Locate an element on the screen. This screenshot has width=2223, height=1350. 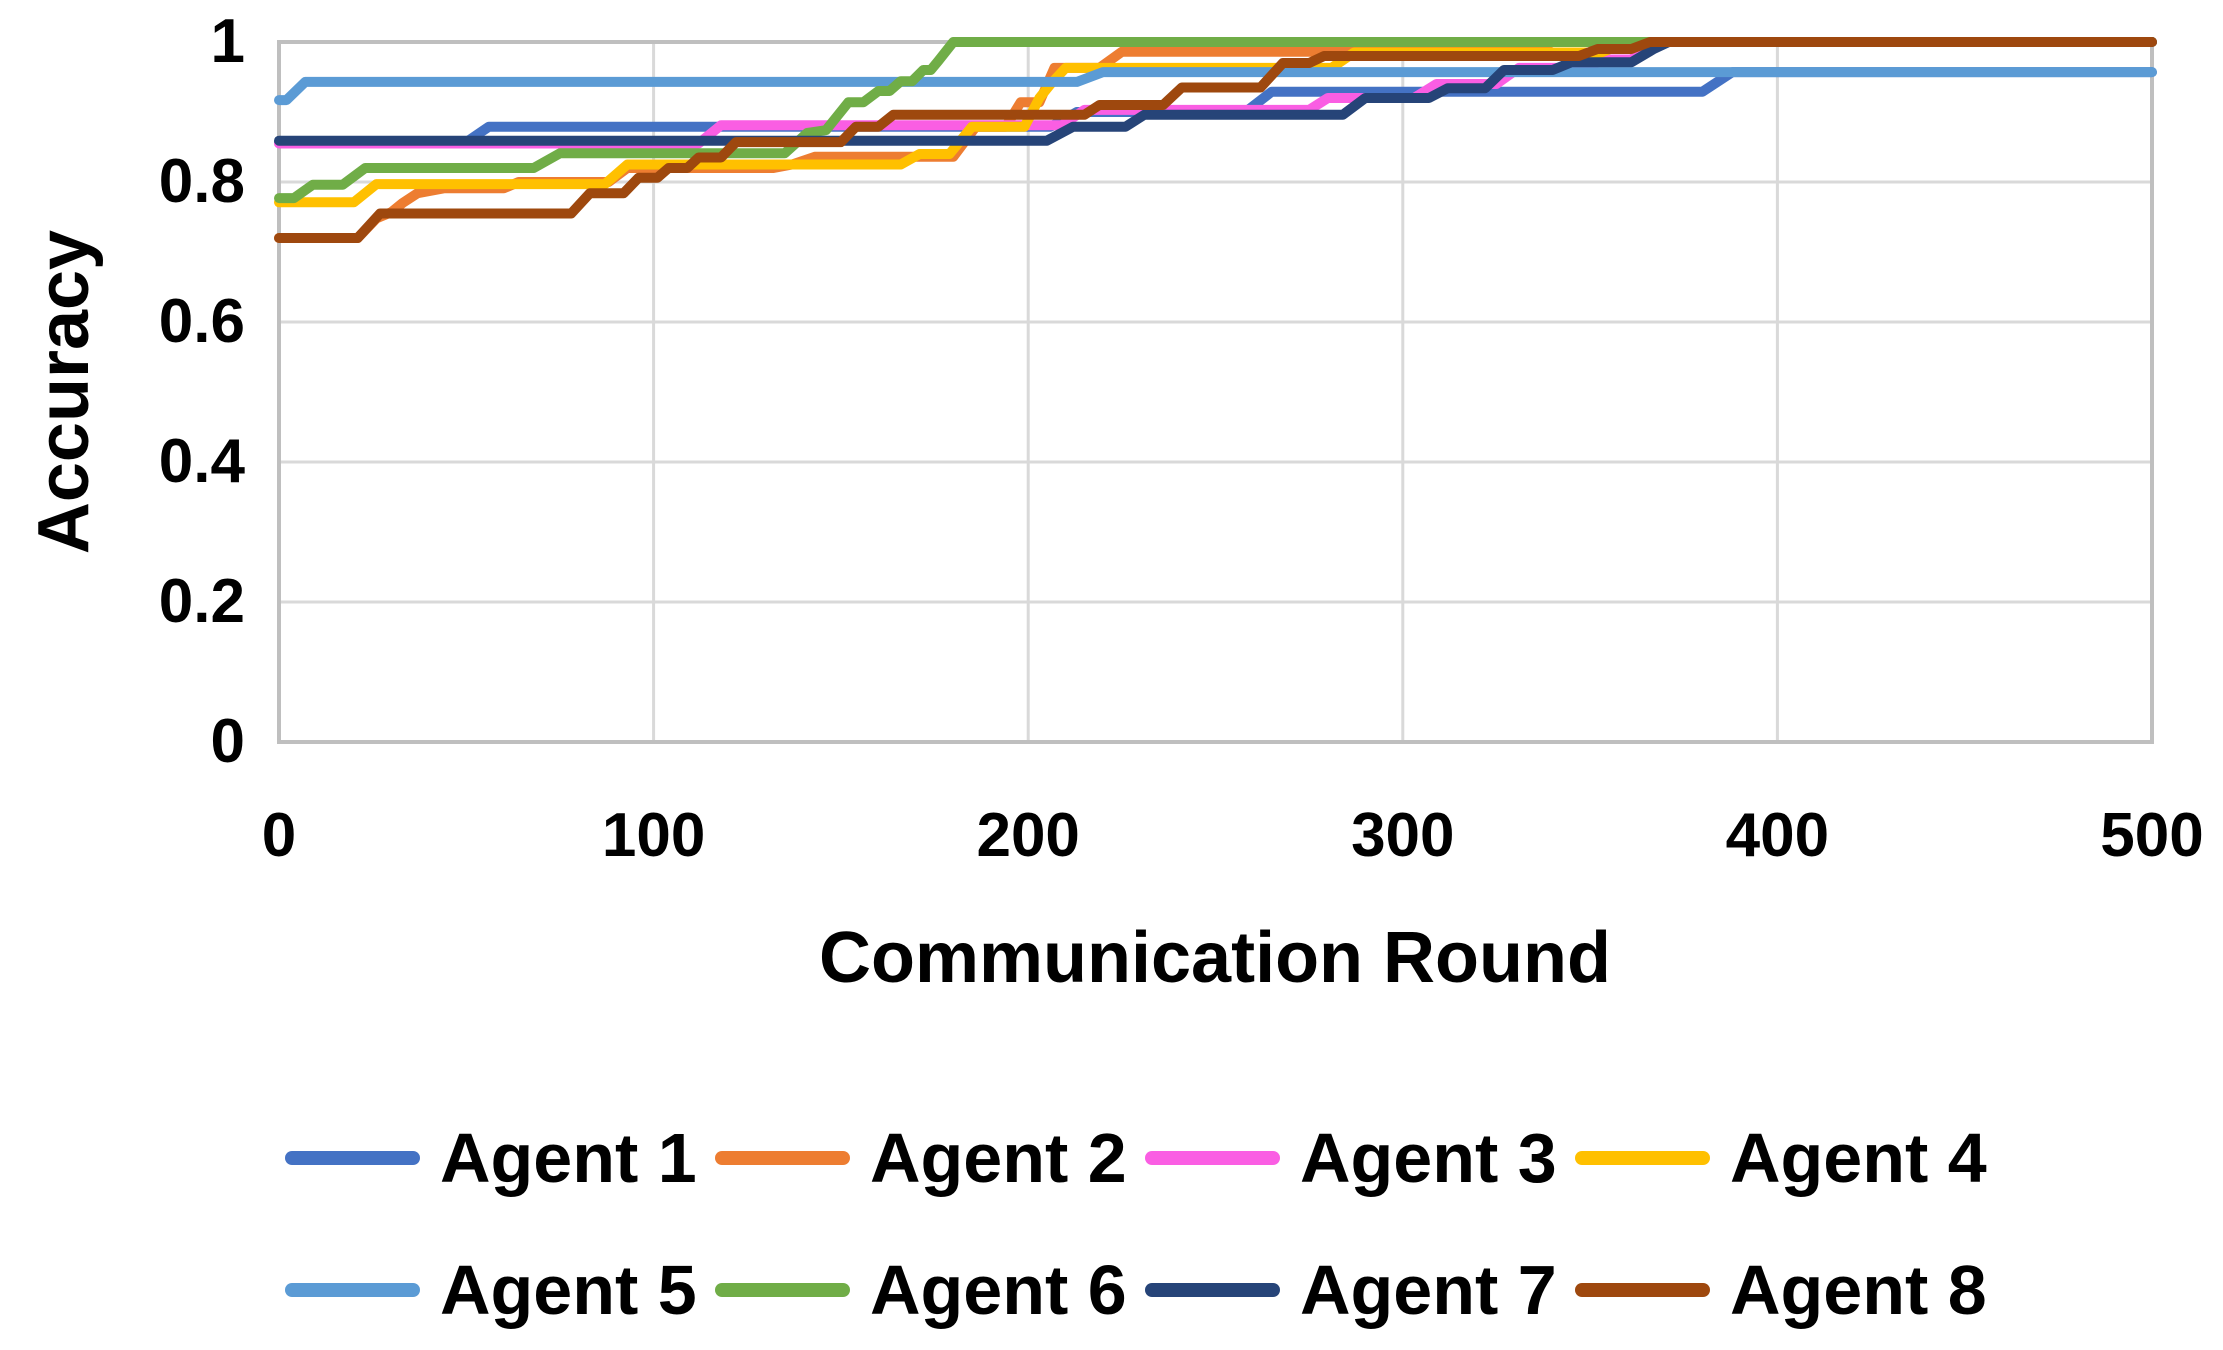
legend-item-agent-8: Agent 8 is located at coordinates (1782, 1290).